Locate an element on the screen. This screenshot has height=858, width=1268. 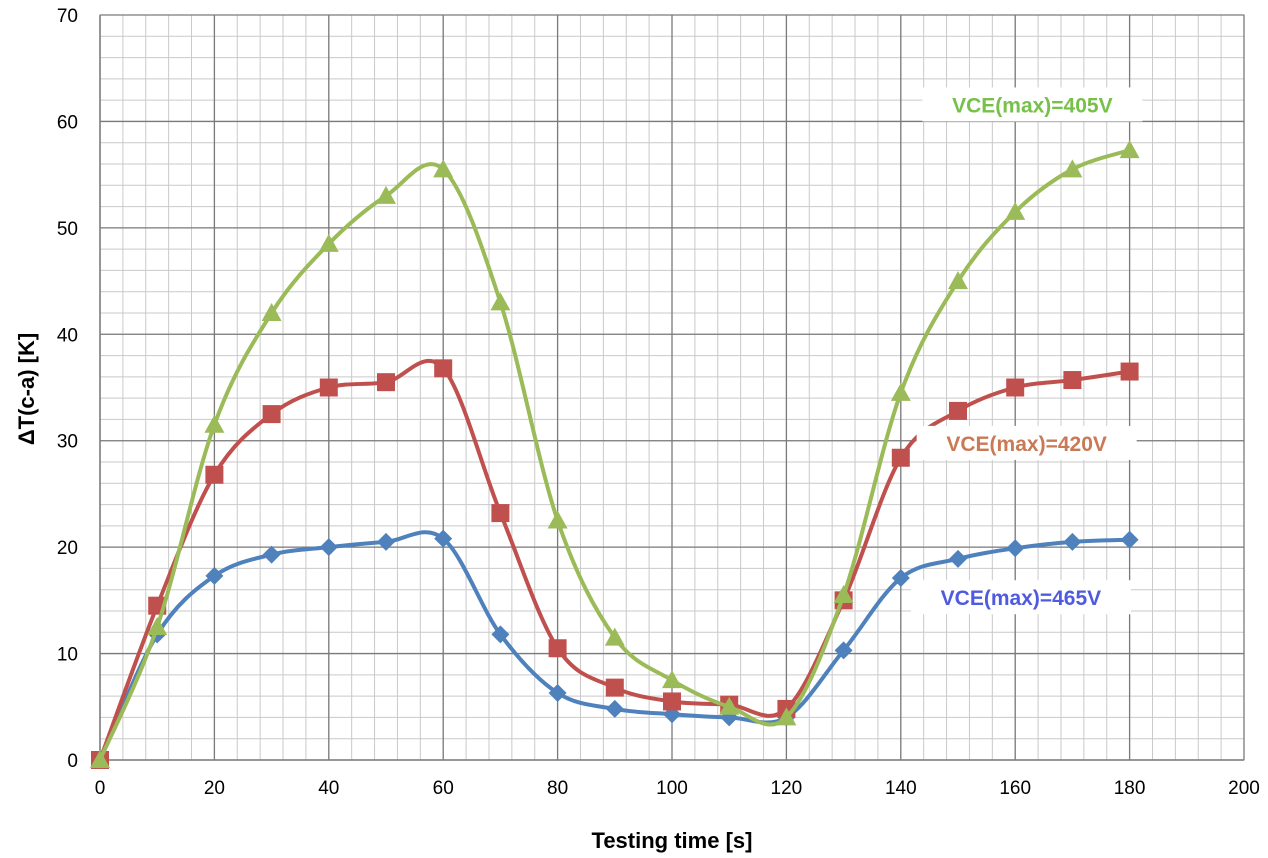
x-axis-title: Testing time [s] is located at coordinates (672, 840).